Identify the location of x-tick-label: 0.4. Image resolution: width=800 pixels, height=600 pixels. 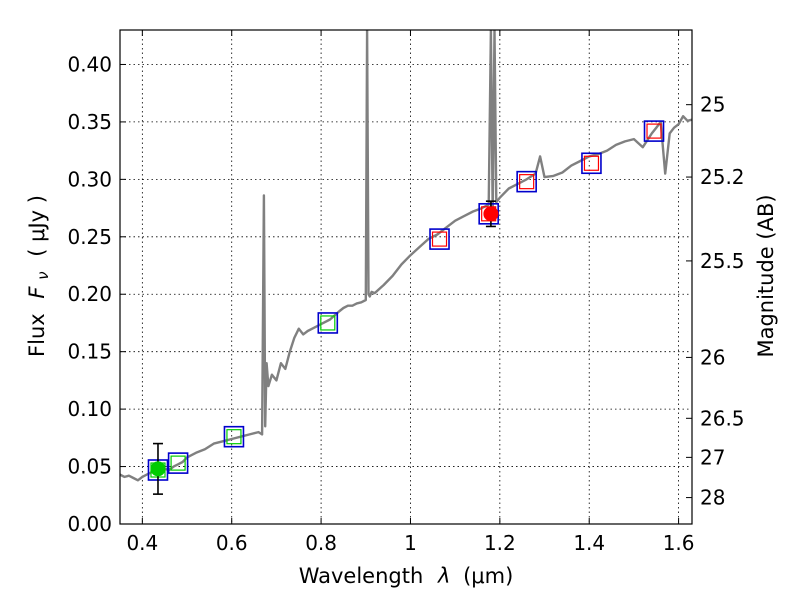
(142, 543).